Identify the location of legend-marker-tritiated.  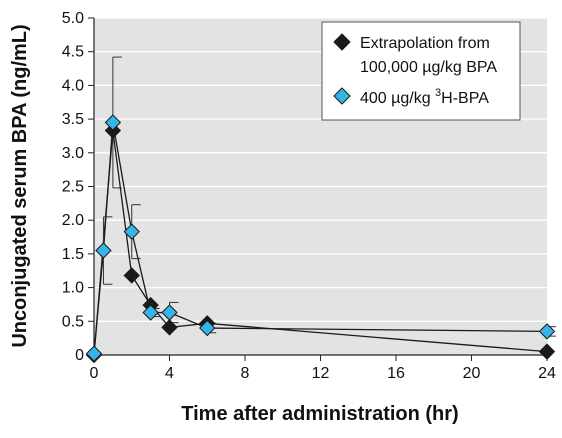
(342, 96).